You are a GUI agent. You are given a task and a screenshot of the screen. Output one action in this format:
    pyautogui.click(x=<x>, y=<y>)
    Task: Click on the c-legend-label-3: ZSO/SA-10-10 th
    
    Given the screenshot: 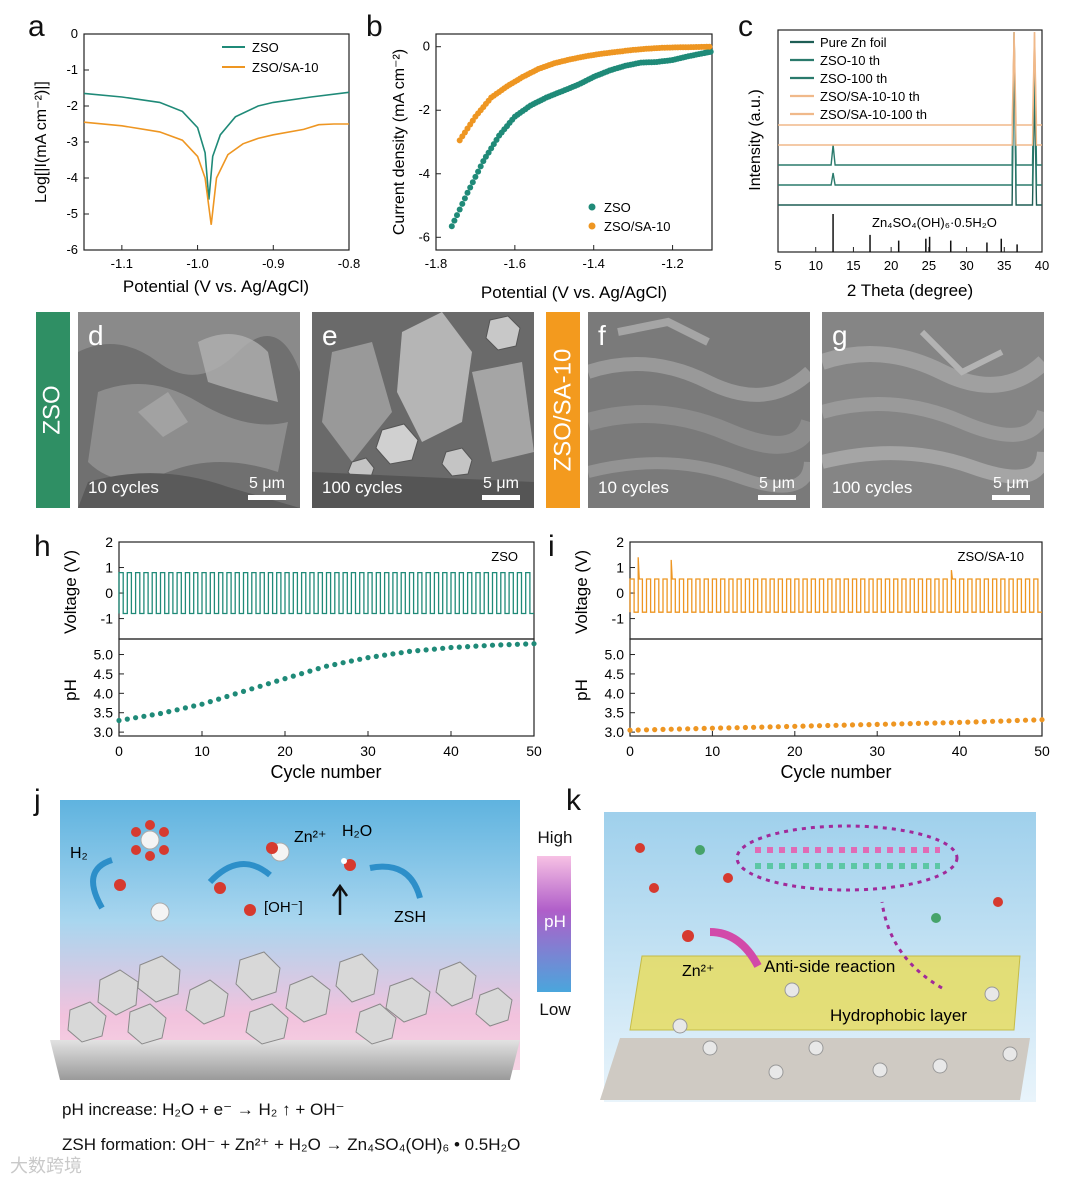 What is the action you would take?
    pyautogui.click(x=870, y=96)
    